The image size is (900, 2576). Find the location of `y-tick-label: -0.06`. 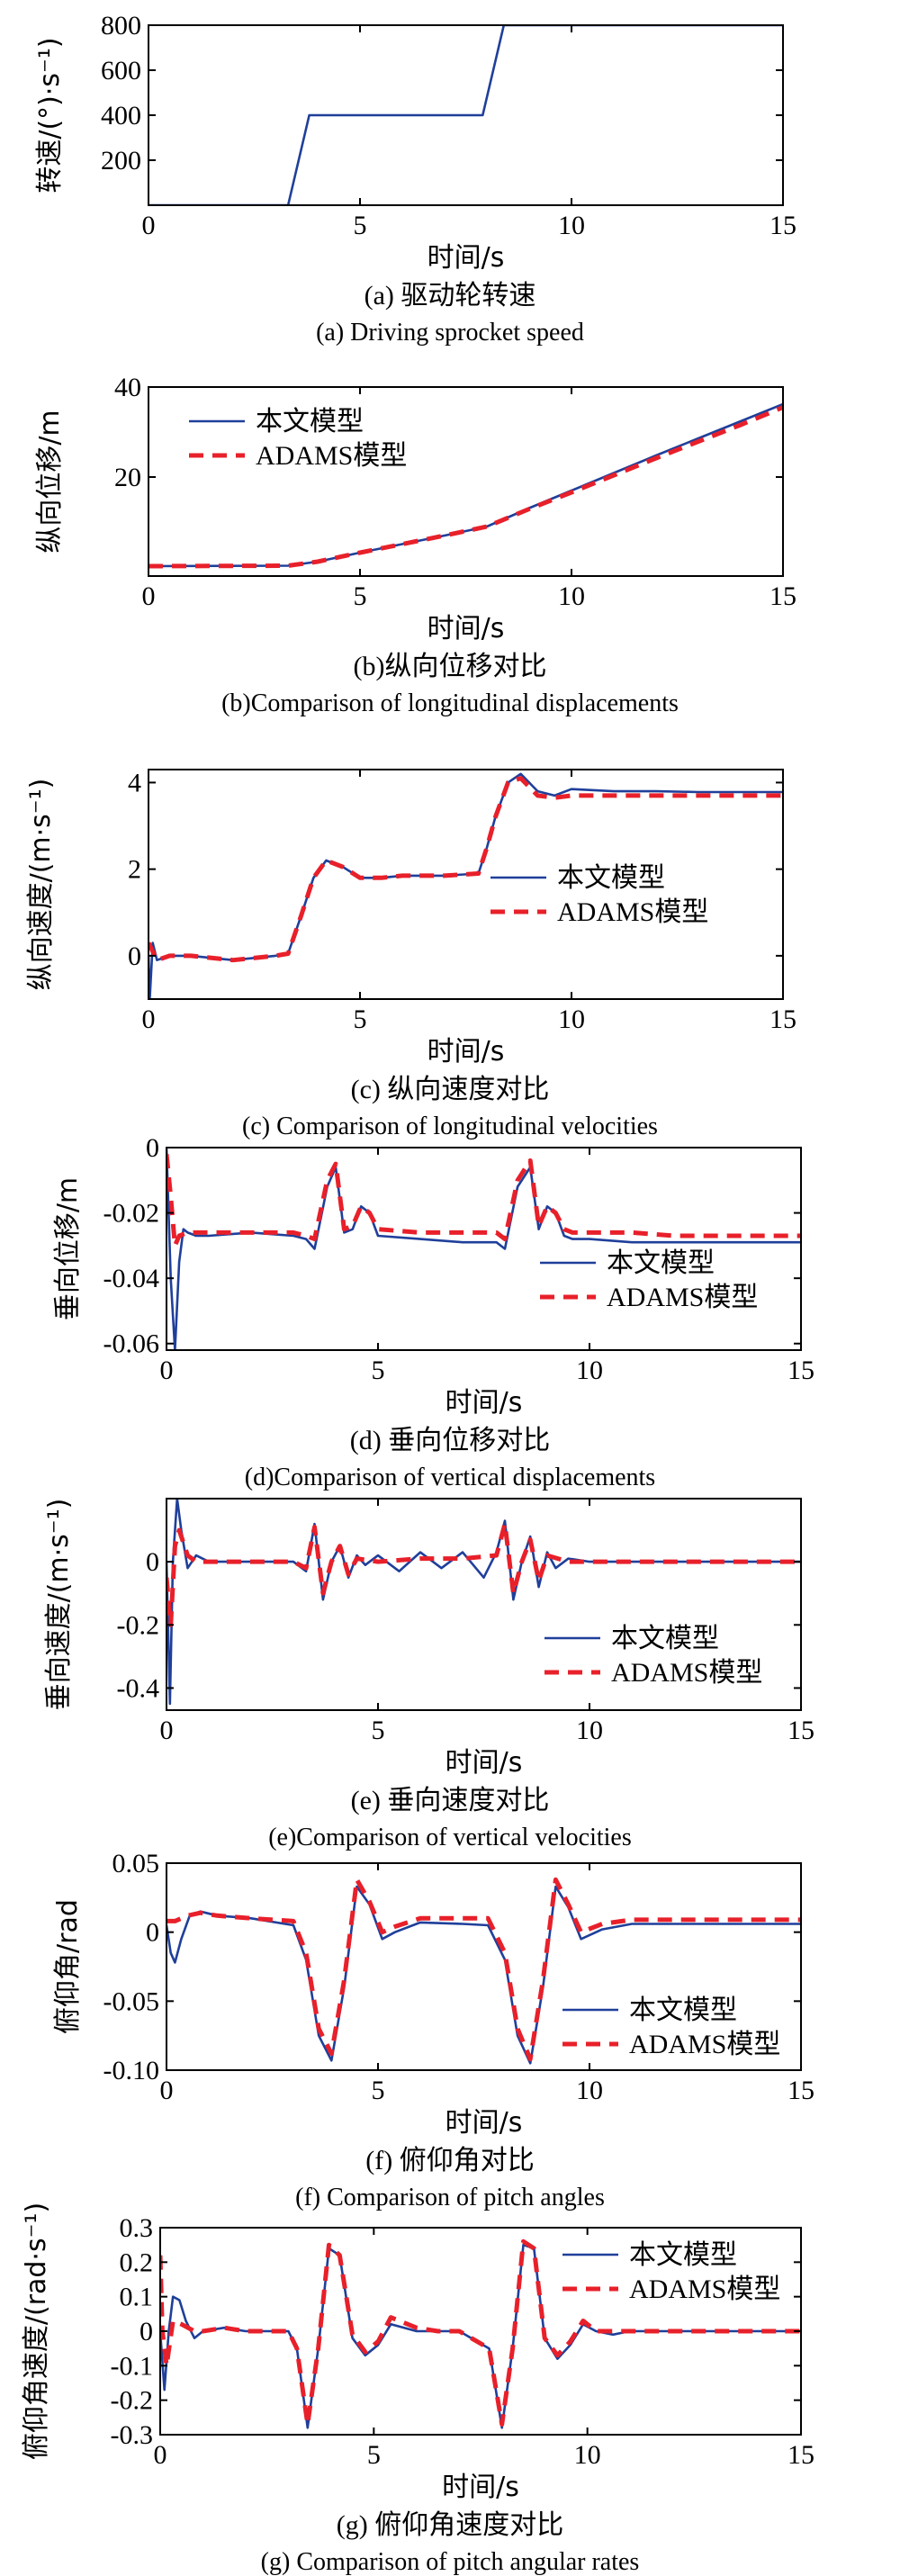

y-tick-label: -0.06 is located at coordinates (132, 1344).